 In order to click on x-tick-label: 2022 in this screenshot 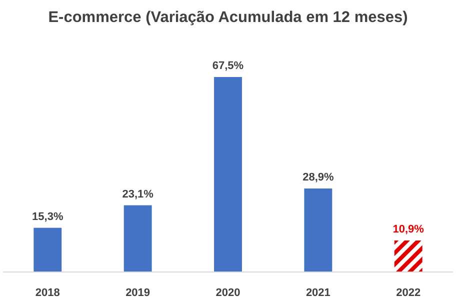, I will do `click(408, 293)`.